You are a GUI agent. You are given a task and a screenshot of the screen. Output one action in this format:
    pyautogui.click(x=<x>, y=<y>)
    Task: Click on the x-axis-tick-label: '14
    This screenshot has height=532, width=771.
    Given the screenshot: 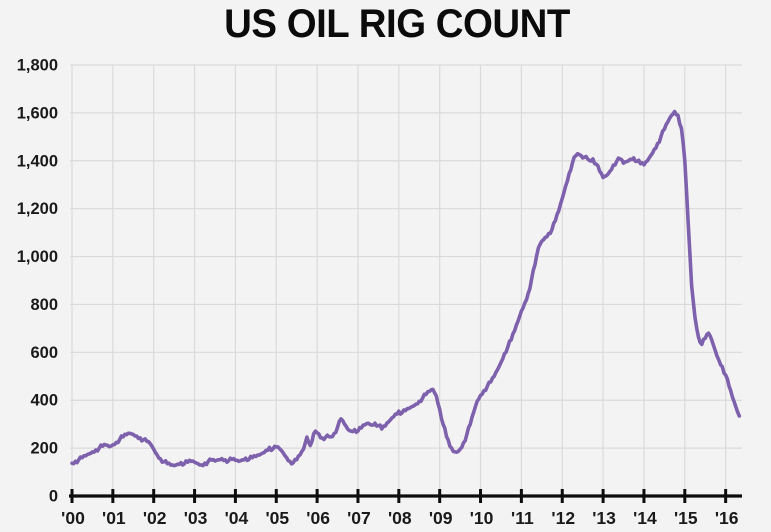 What is the action you would take?
    pyautogui.click(x=645, y=518)
    